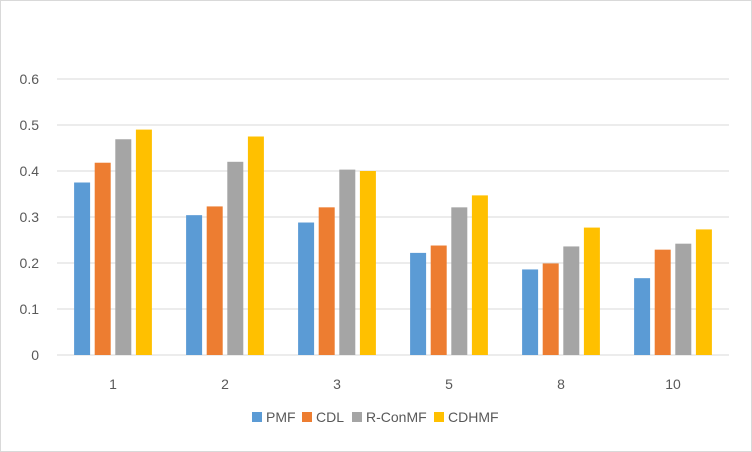 This screenshot has height=452, width=752. Describe the element at coordinates (257, 417) in the screenshot. I see `legend-swatch-pmf` at that location.